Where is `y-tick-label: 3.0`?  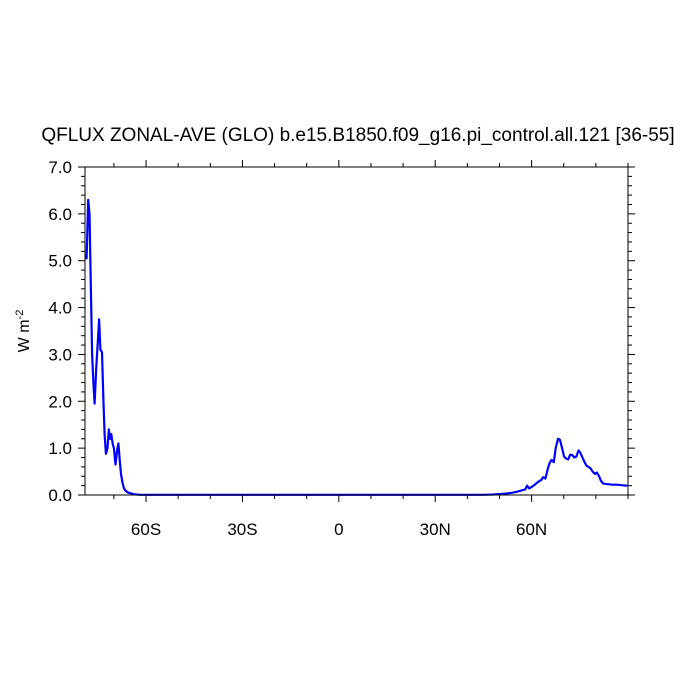 y-tick-label: 3.0 is located at coordinates (60, 354).